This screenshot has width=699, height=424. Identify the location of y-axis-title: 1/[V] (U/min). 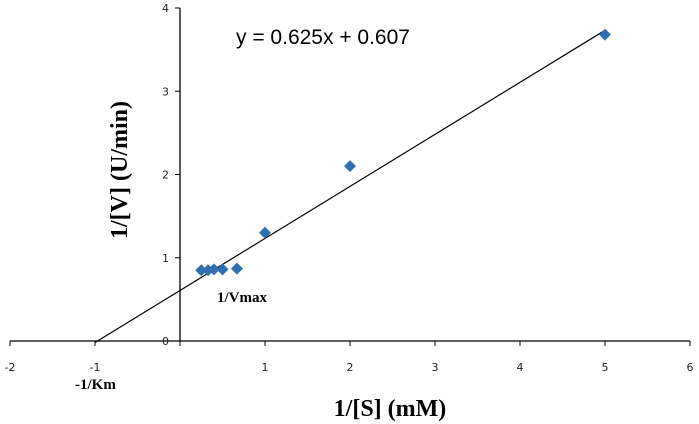
(120, 170).